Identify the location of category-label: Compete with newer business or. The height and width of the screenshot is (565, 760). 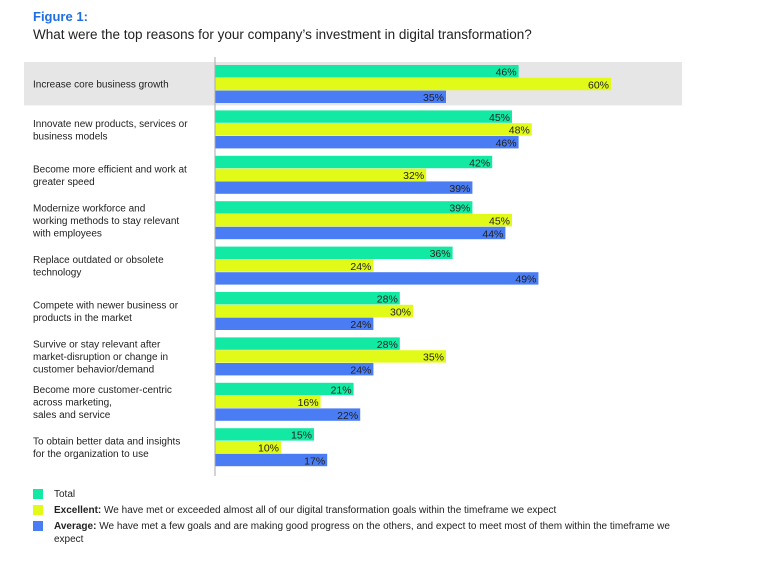
(106, 305).